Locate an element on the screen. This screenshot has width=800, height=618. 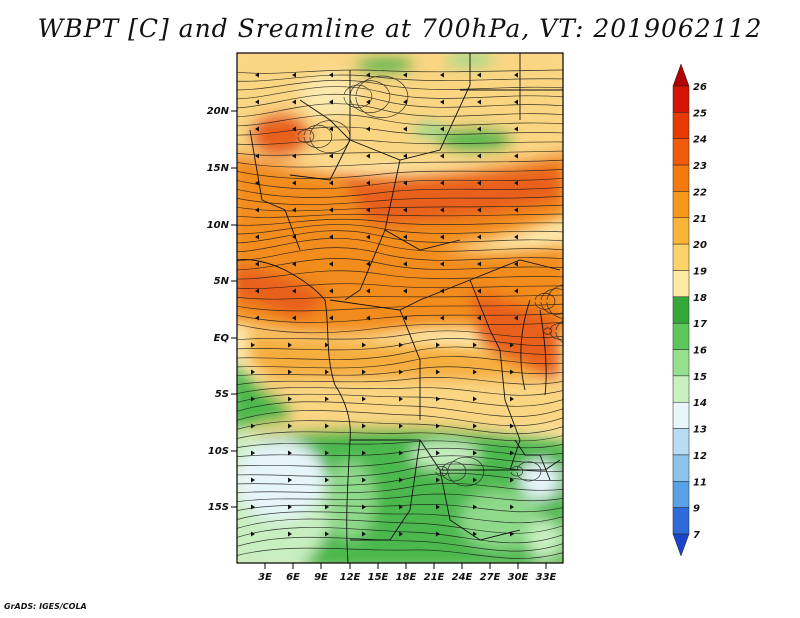
colorbar-label: 19 is located at coordinates (700, 271).